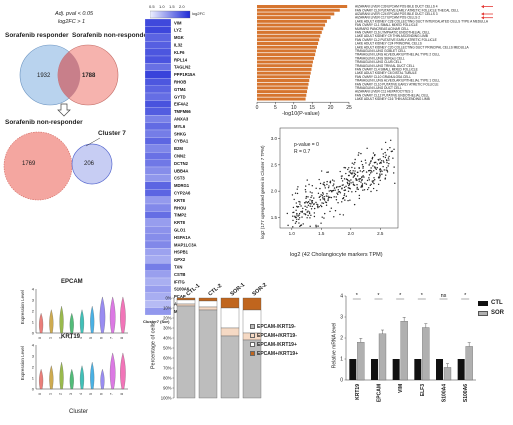  Describe the element at coordinates (482, 7) in the screenshot. I see `go-highlight-arrowhead` at that location.